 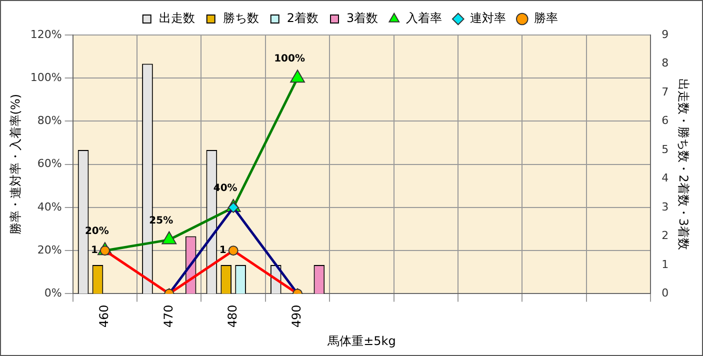 What do you see at coordinates (665, 264) in the screenshot?
I see `y2-tick-label: 1` at bounding box center [665, 264].